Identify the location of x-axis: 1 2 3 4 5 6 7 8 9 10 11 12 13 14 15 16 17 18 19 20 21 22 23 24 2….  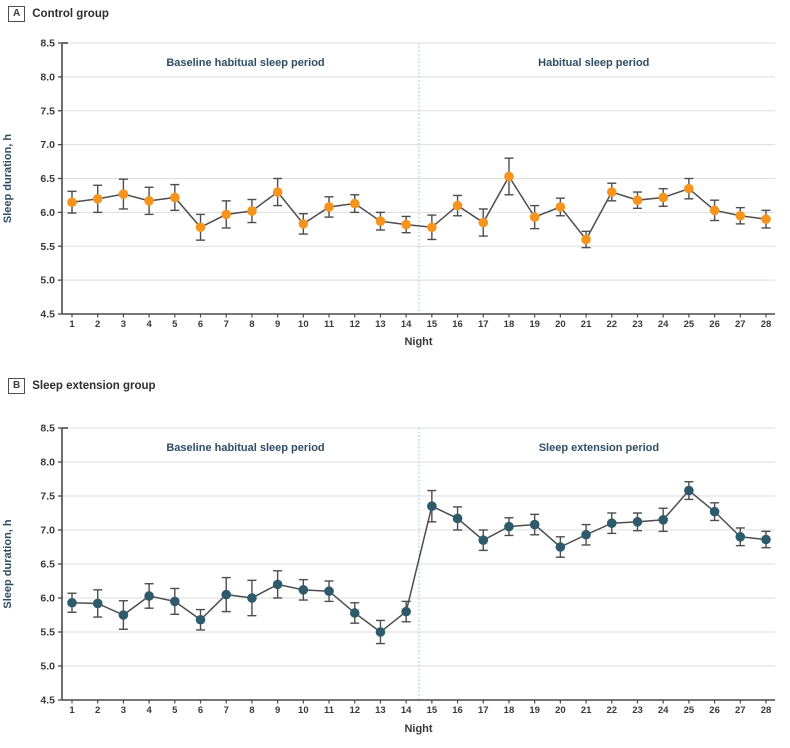
(418, 707).